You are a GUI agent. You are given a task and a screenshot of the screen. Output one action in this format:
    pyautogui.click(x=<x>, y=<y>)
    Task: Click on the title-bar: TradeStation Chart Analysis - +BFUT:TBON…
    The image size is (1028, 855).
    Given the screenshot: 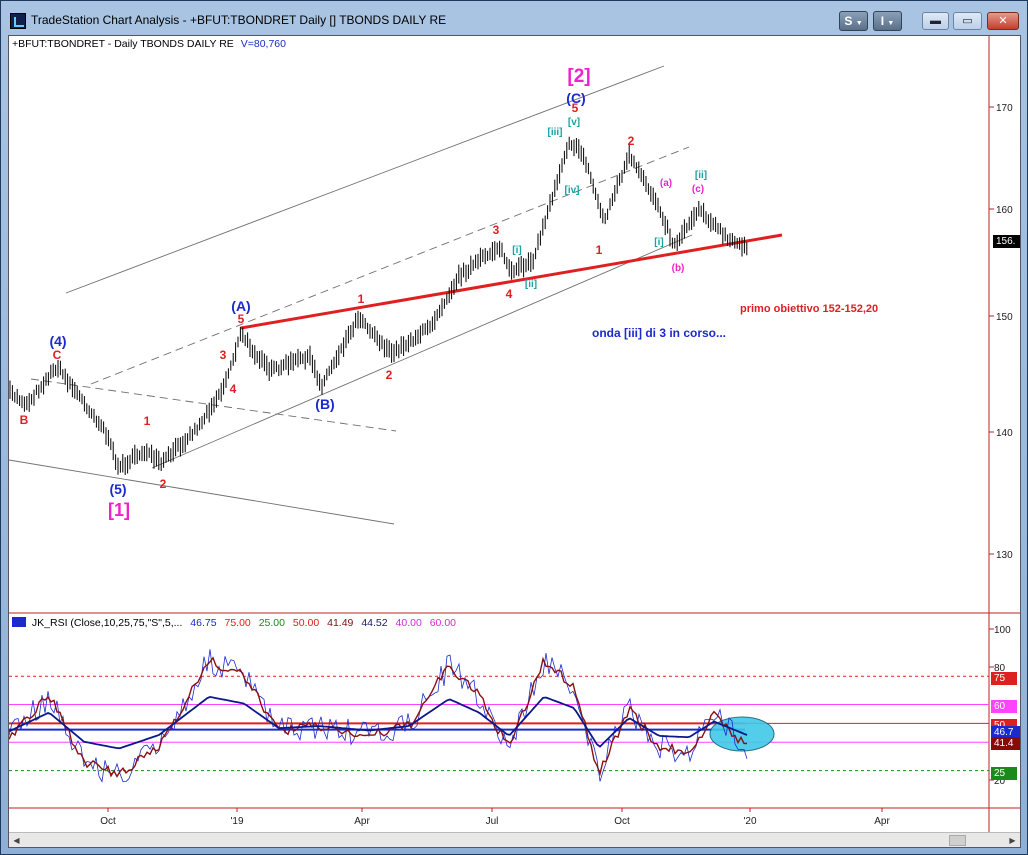 What is the action you would take?
    pyautogui.click(x=514, y=18)
    